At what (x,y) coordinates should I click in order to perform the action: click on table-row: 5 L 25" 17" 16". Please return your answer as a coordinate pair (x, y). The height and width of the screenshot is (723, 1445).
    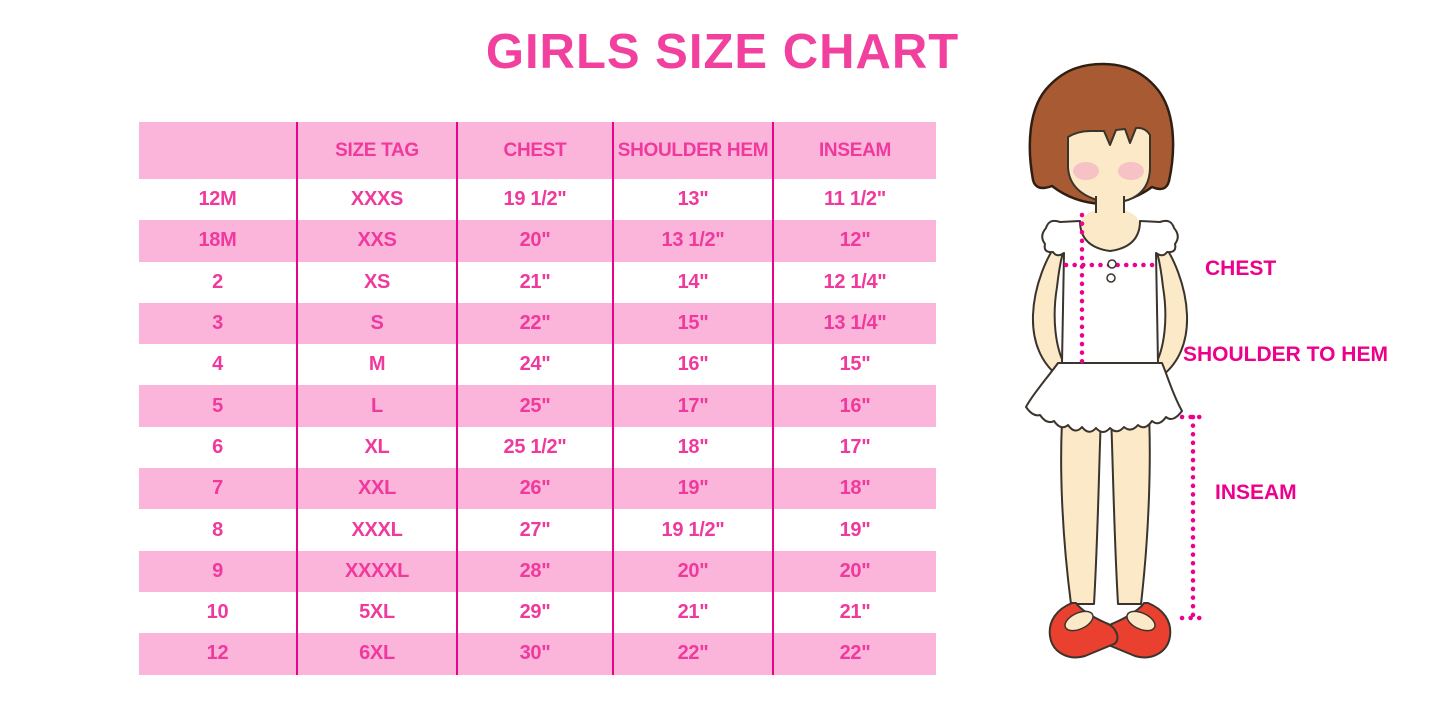
    Looking at the image, I should click on (537, 406).